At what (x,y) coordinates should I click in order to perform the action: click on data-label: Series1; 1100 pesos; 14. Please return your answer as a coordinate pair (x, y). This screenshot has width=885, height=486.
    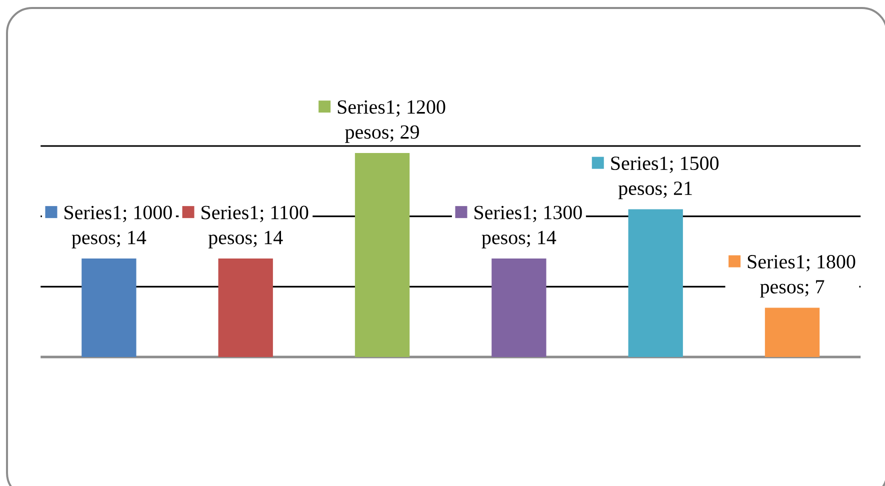
    Looking at the image, I should click on (255, 227).